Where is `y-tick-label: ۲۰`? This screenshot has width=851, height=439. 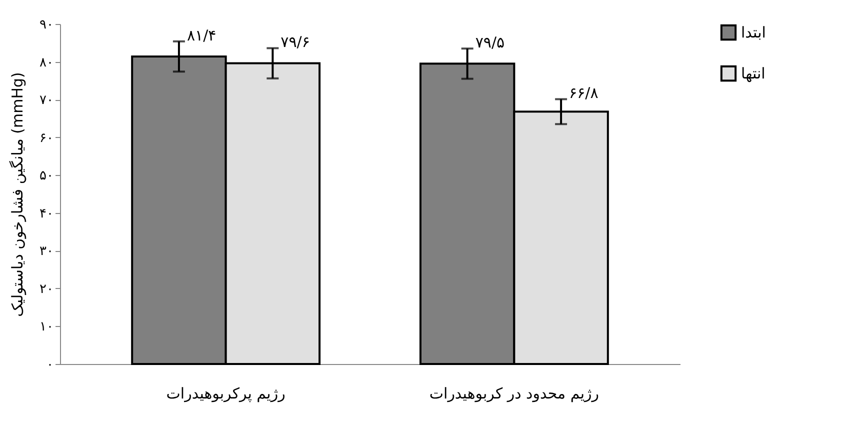 y-tick-label: ۲۰ is located at coordinates (47, 289).